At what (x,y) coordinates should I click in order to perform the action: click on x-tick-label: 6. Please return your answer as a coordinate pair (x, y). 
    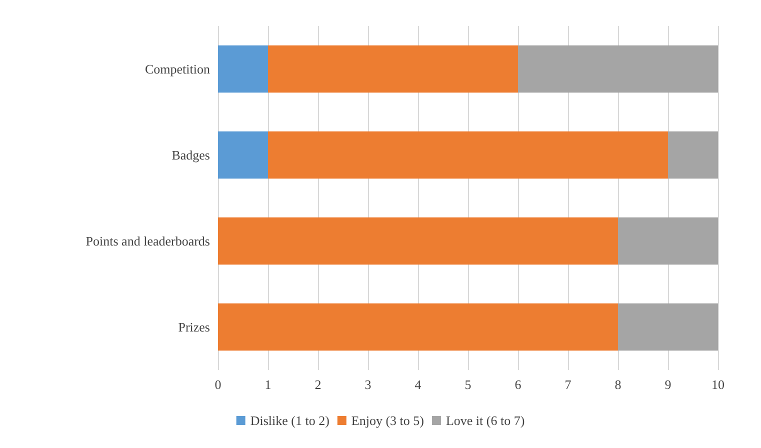
    Looking at the image, I should click on (518, 384).